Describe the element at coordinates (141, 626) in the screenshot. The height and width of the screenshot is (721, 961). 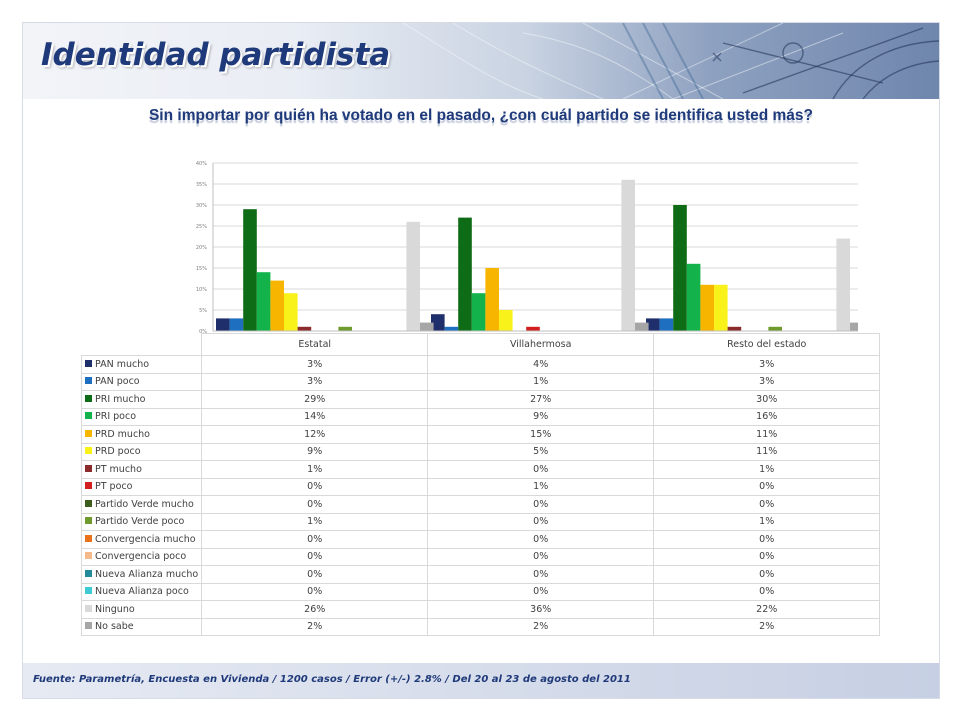
I see `legend-entry: No sabe` at that location.